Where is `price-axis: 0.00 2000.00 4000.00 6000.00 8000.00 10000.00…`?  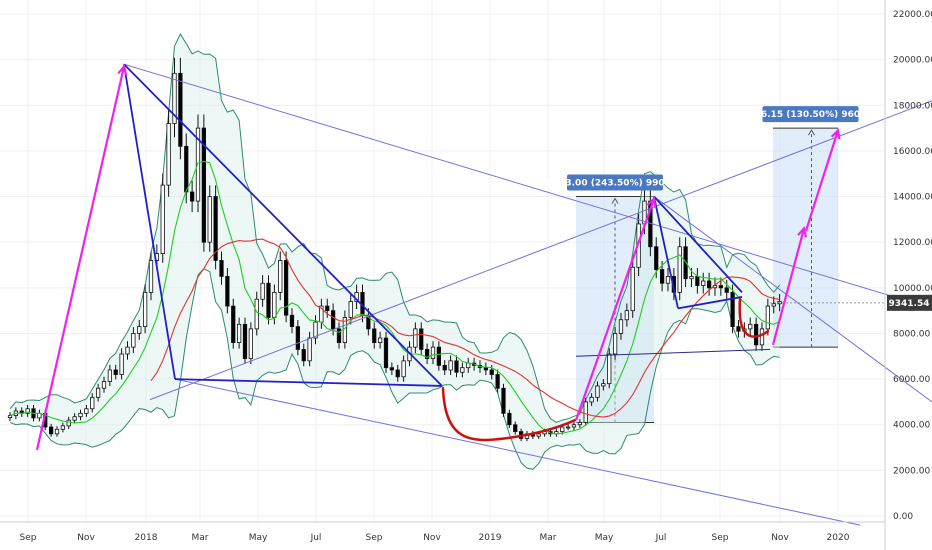 price-axis: 0.00 2000.00 4000.00 6000.00 8000.00 10000.00… is located at coordinates (908, 275).